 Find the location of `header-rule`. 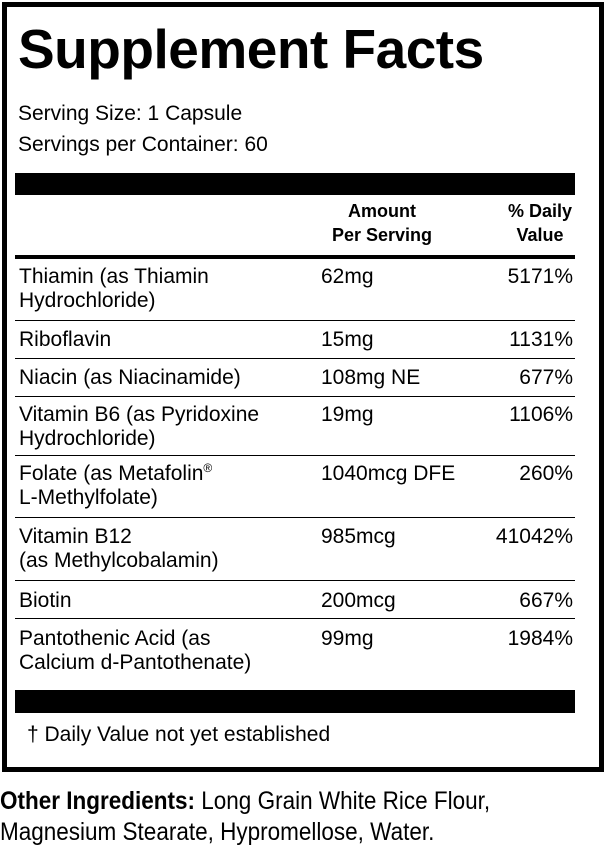

header-rule is located at coordinates (295, 257).